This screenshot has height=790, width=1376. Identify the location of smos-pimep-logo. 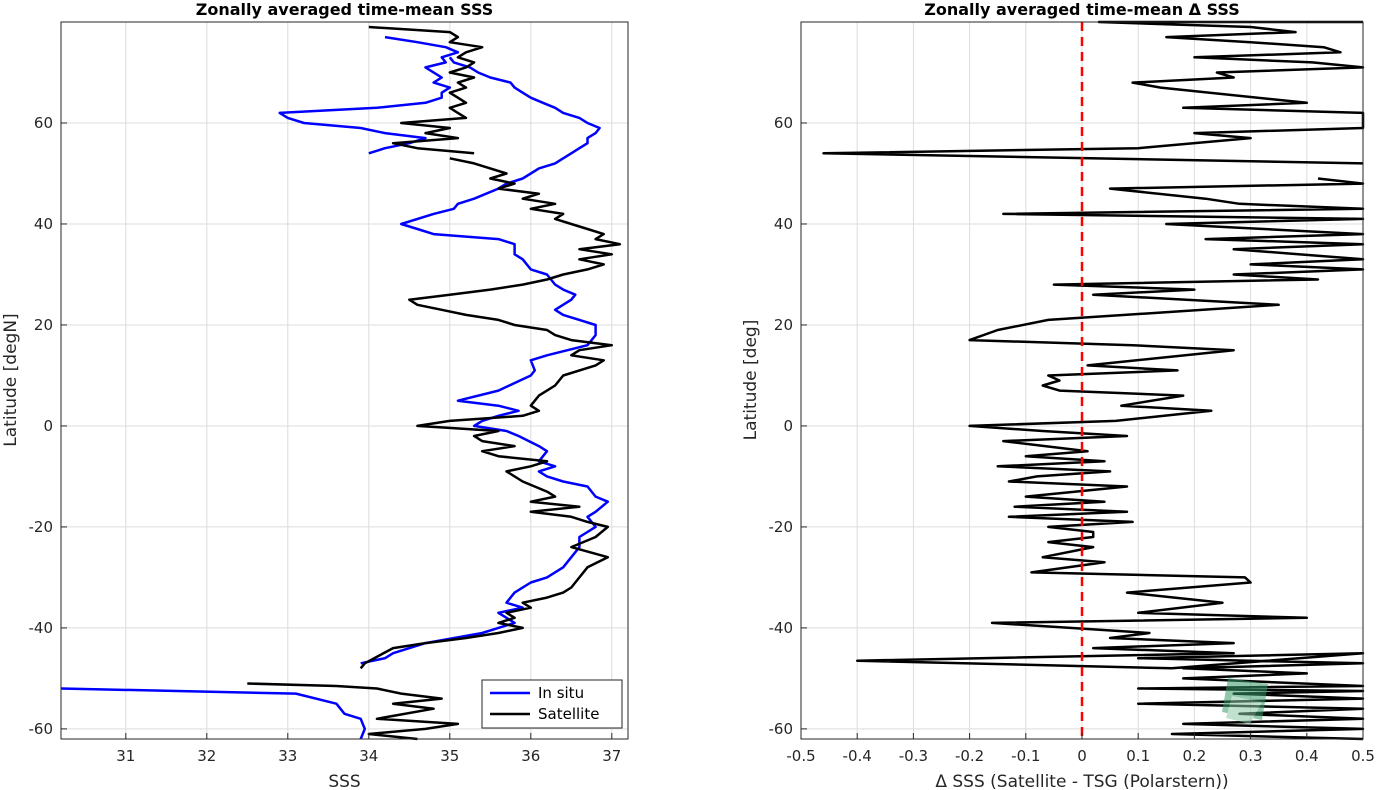
(1245, 701).